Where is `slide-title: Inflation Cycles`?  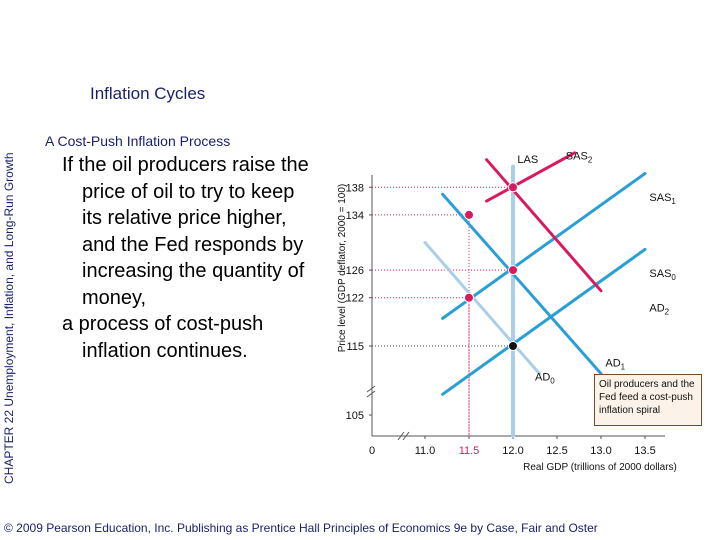 slide-title: Inflation Cycles is located at coordinates (148, 93).